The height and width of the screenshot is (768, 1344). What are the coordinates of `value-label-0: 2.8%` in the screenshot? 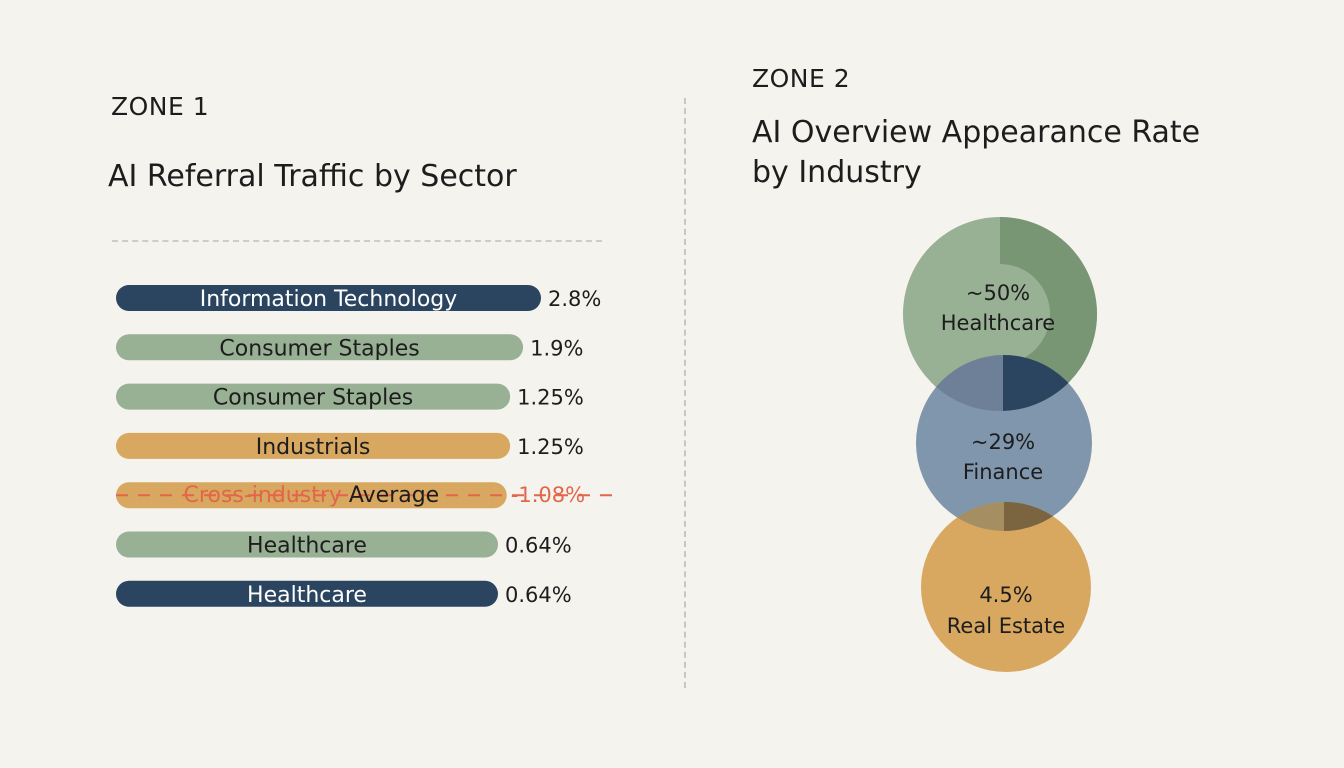 It's located at (574, 299).